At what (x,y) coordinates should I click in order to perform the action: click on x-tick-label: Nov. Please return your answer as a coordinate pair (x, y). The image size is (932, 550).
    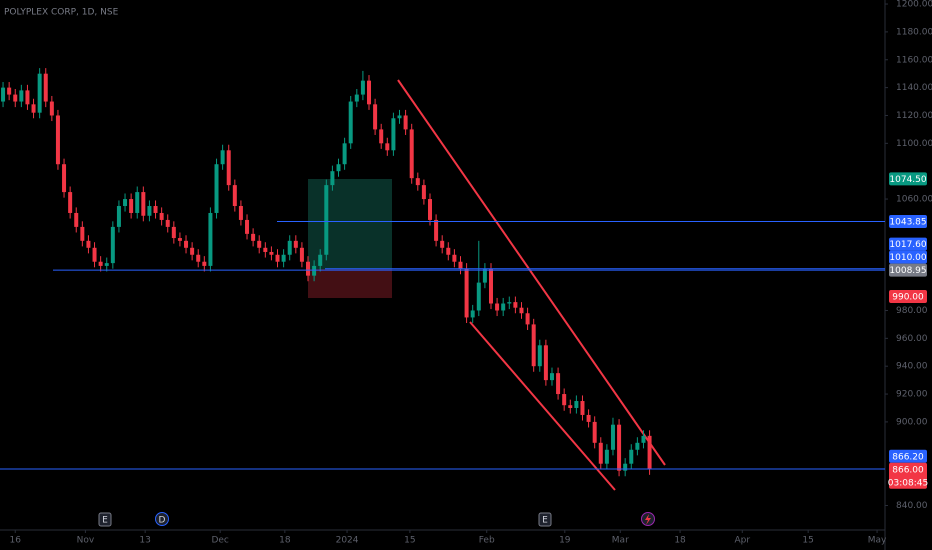
    Looking at the image, I should click on (86, 541).